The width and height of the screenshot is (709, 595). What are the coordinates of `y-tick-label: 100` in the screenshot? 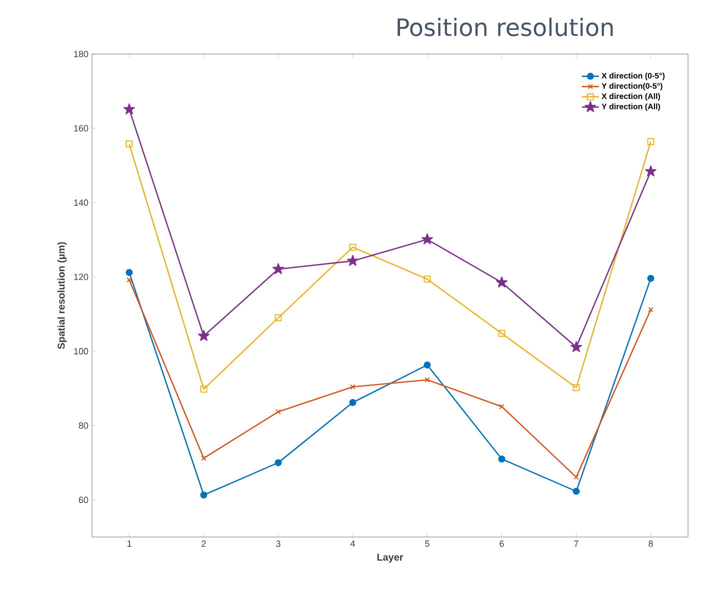 It's located at (81, 351).